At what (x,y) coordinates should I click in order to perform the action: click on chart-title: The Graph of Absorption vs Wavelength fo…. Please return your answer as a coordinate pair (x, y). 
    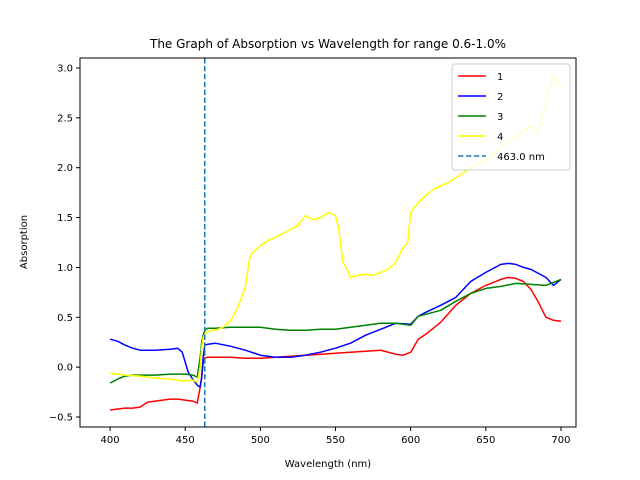
    Looking at the image, I should click on (327, 44).